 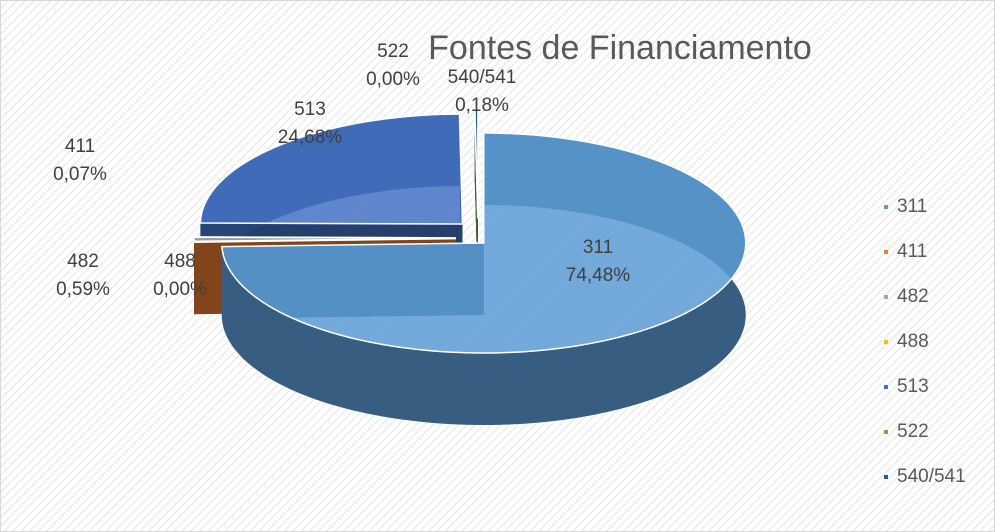 I want to click on legend: 311 411 482 488 513 522 540/541, so click(x=925, y=341).